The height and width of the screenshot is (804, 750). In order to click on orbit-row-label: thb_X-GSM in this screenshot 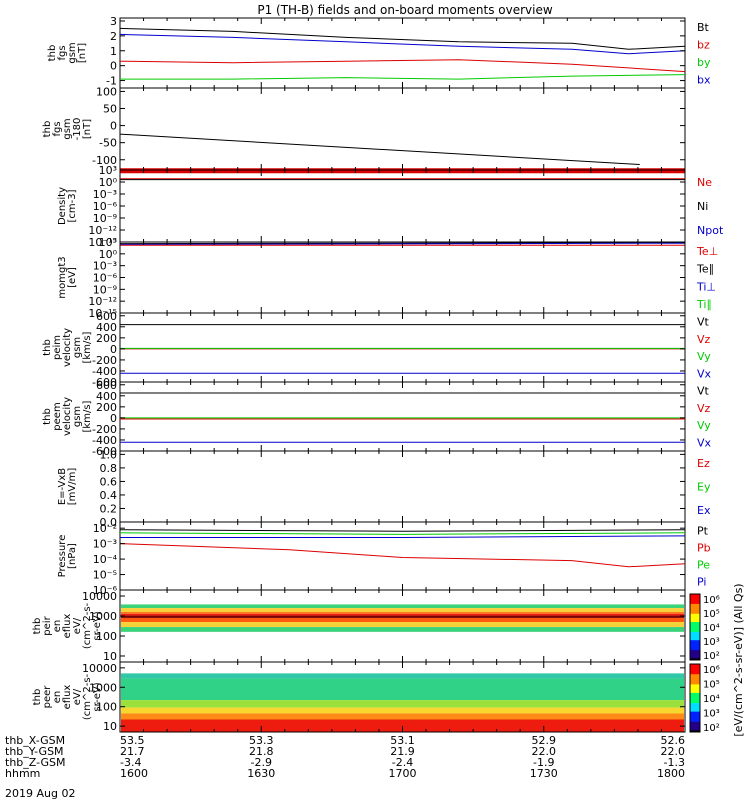, I will do `click(35, 740)`.